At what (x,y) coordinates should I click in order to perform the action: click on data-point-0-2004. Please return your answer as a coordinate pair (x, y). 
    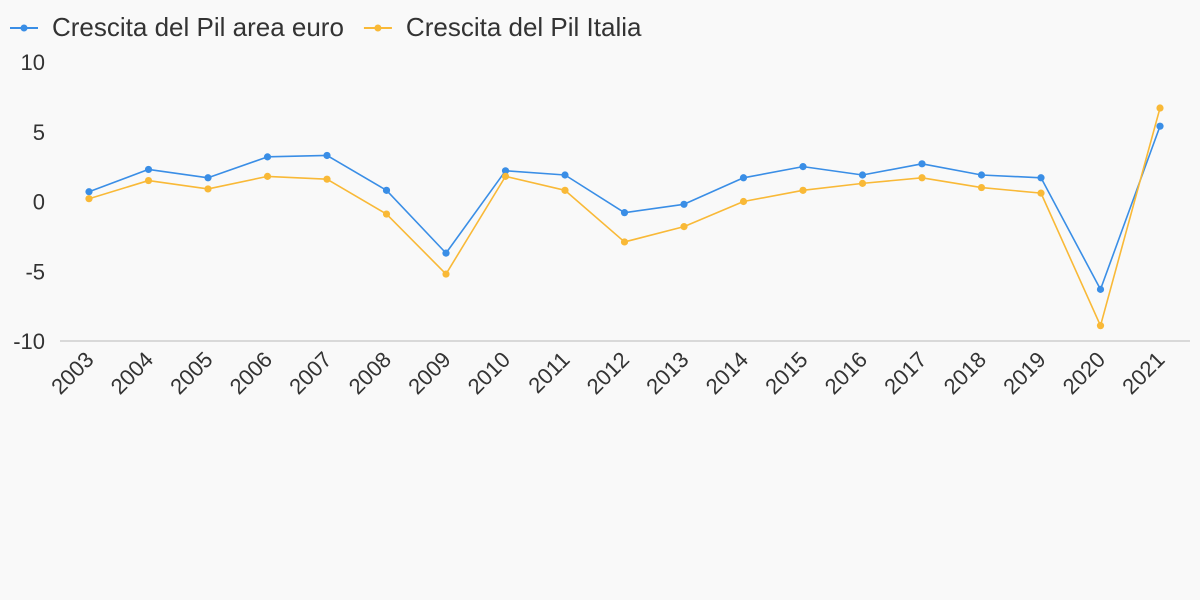
    Looking at the image, I should click on (148, 169).